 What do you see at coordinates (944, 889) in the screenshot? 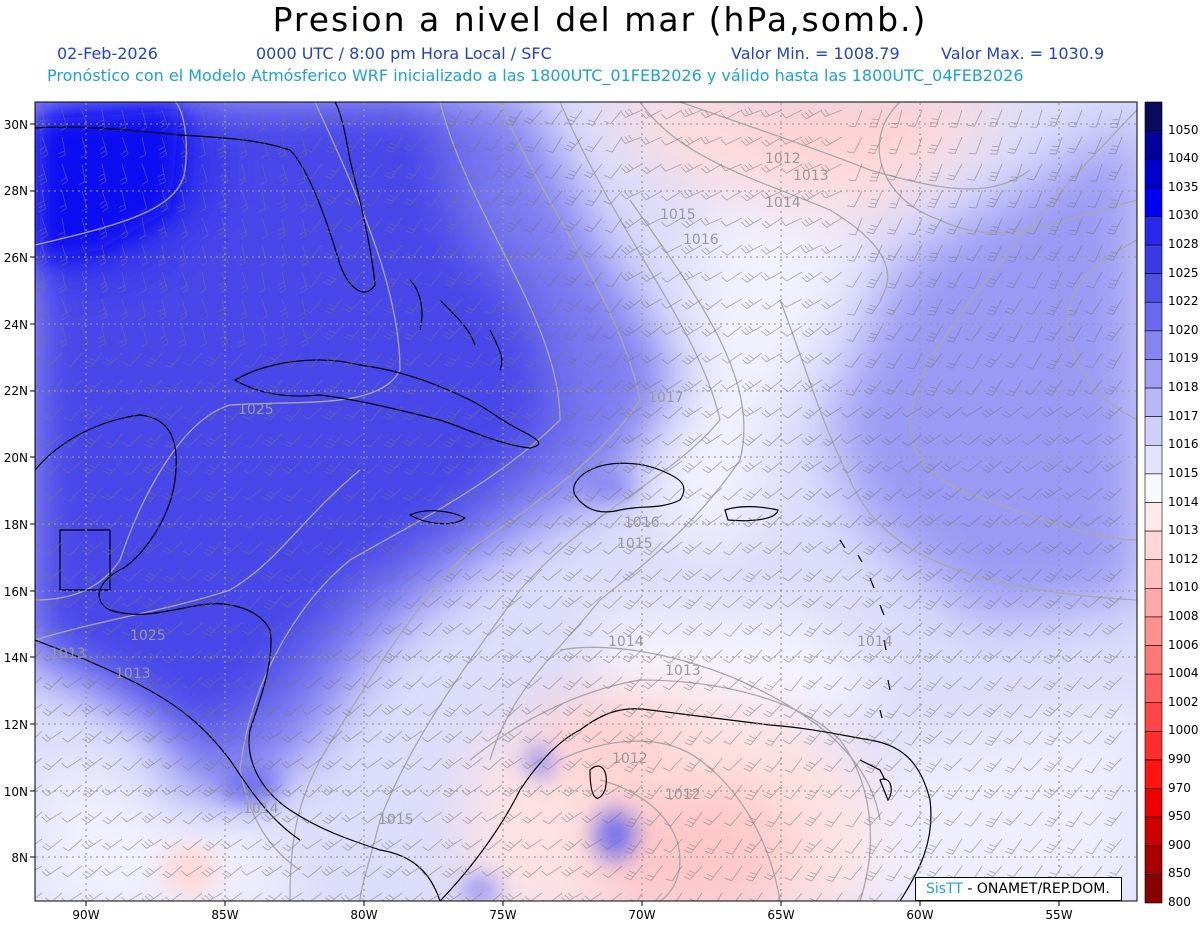
I see `sistt-logo: SisTT` at bounding box center [944, 889].